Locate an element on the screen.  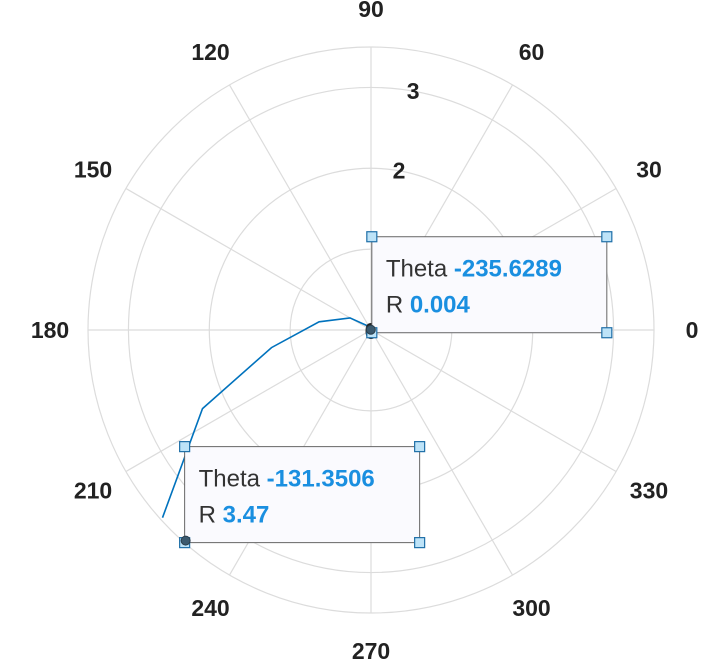
datatip-r-line: R 3.47 is located at coordinates (234, 515).